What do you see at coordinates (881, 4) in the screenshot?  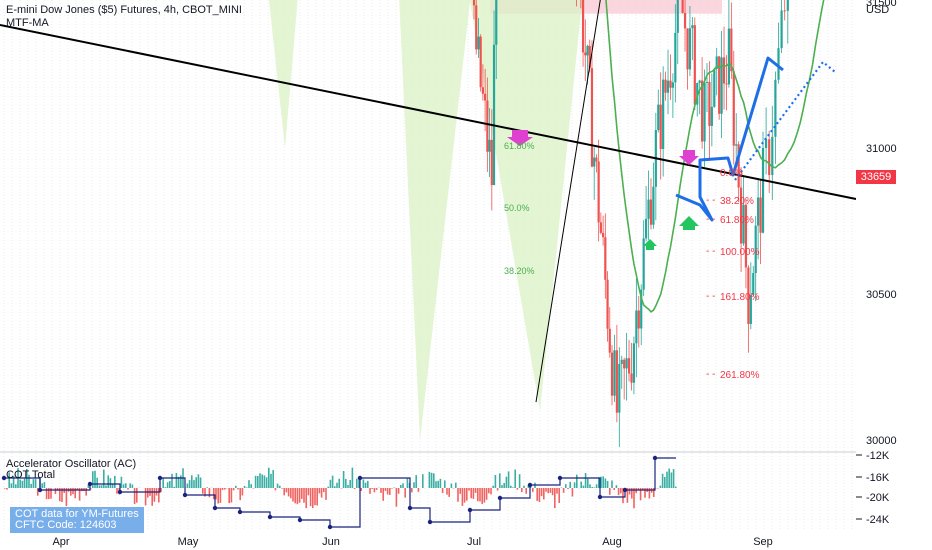 I see `price-tick-label: 31500` at bounding box center [881, 4].